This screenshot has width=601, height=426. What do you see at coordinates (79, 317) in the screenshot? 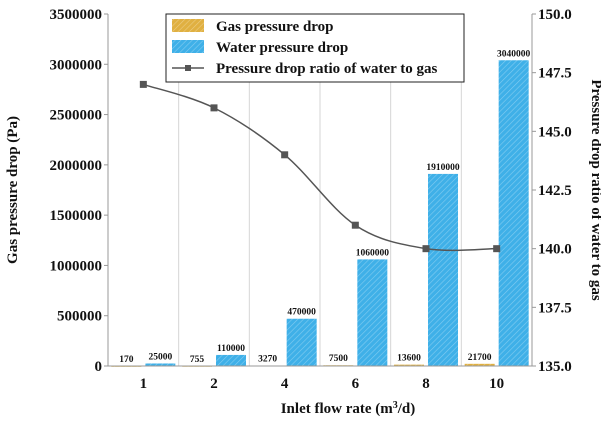
I see `y-tick-label: 500000` at bounding box center [79, 317].